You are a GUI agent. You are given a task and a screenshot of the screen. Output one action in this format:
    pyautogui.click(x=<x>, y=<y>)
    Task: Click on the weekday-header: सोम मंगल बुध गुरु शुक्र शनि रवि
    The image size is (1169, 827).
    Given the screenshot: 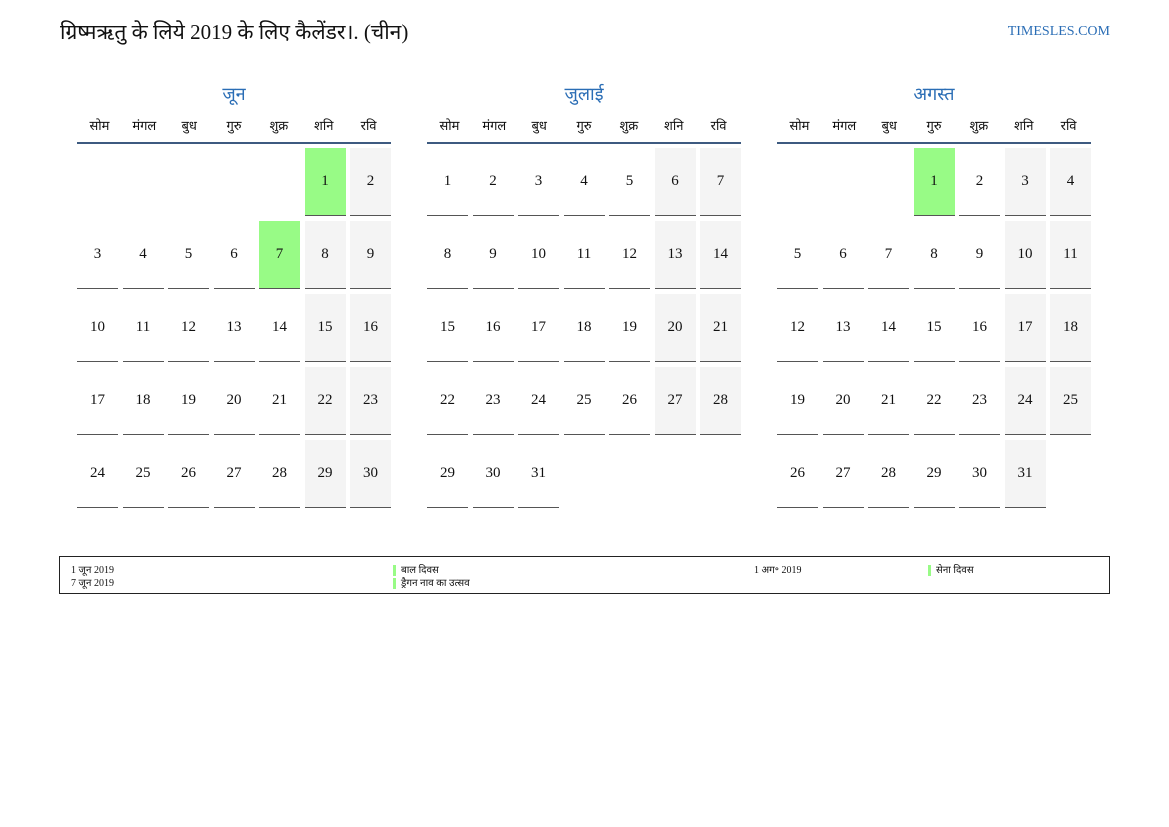 What is the action you would take?
    pyautogui.click(x=934, y=126)
    